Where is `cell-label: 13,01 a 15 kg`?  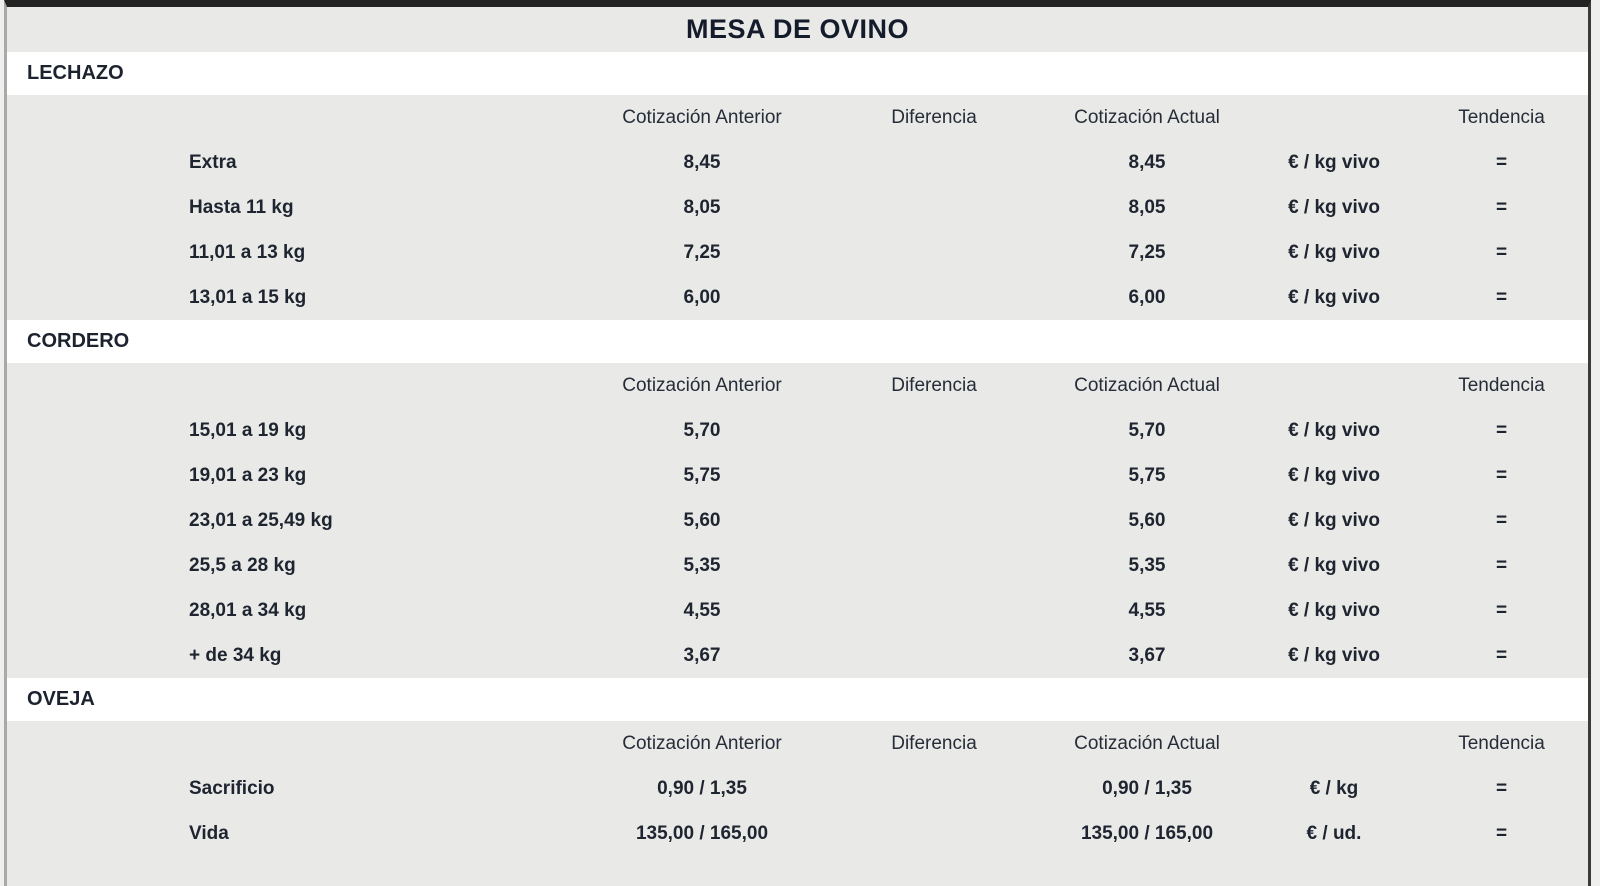 cell-label: 13,01 a 15 kg is located at coordinates (248, 297).